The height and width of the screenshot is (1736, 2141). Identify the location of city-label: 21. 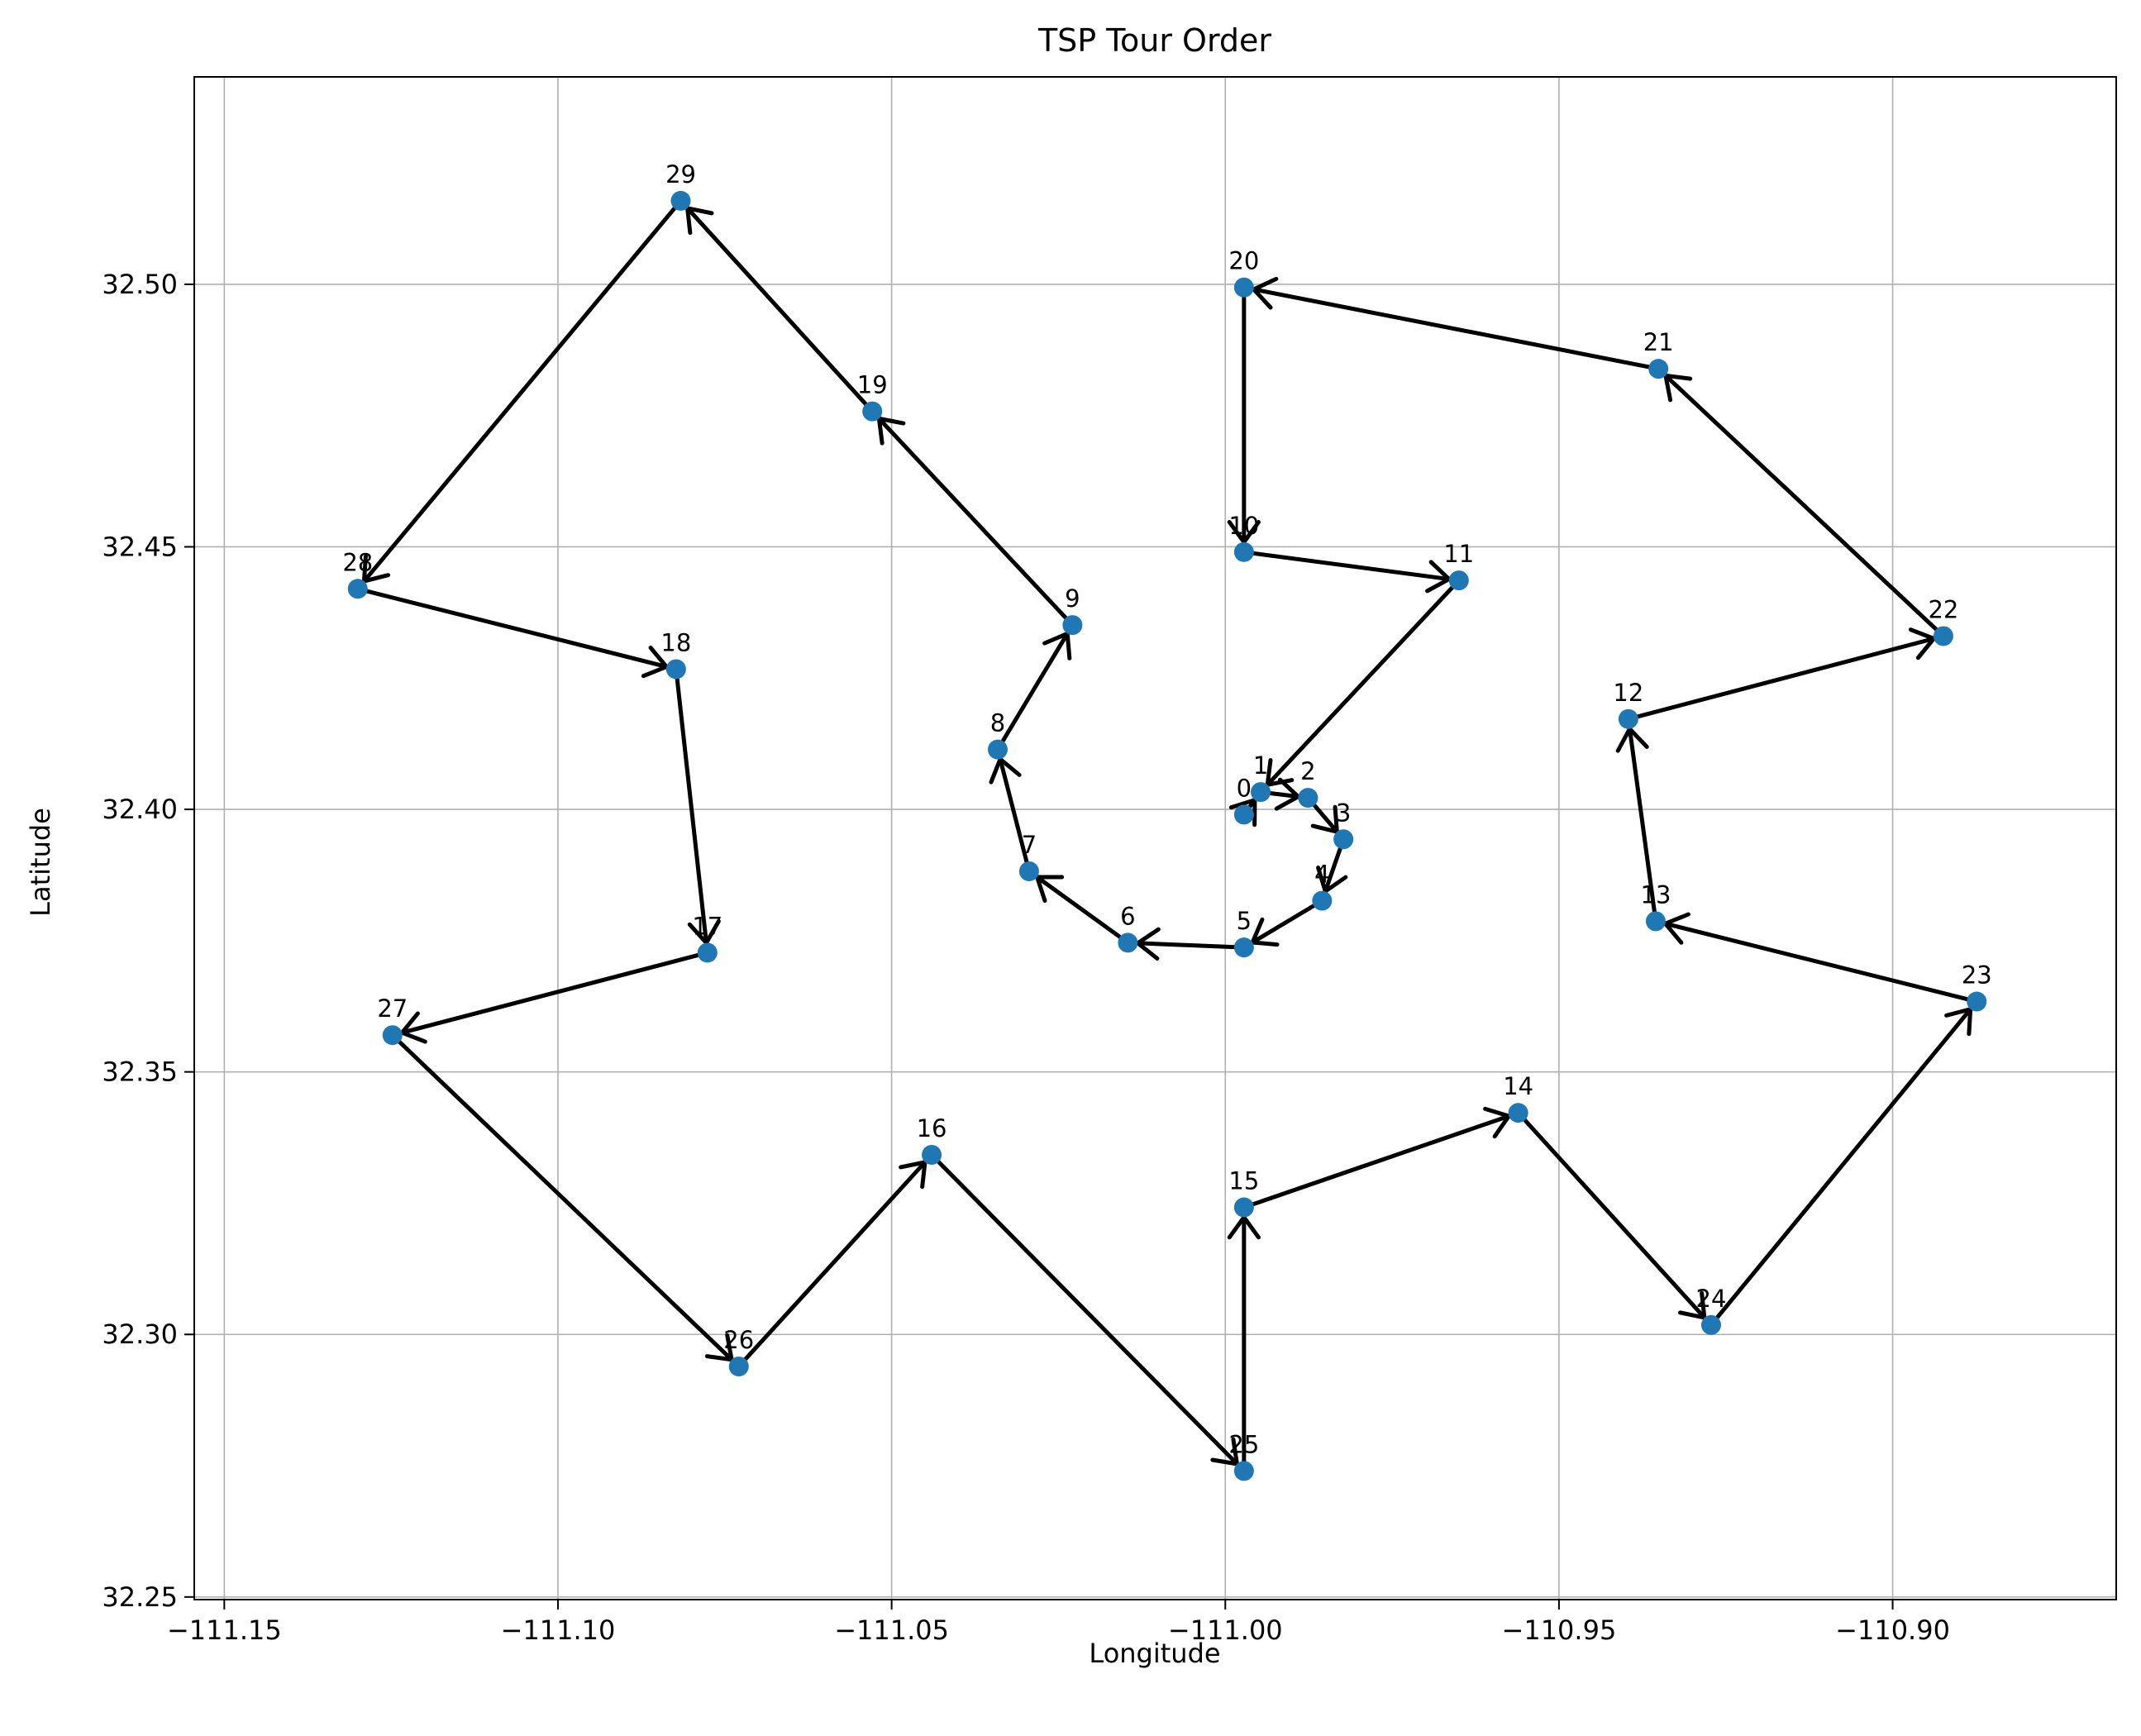
(1658, 342).